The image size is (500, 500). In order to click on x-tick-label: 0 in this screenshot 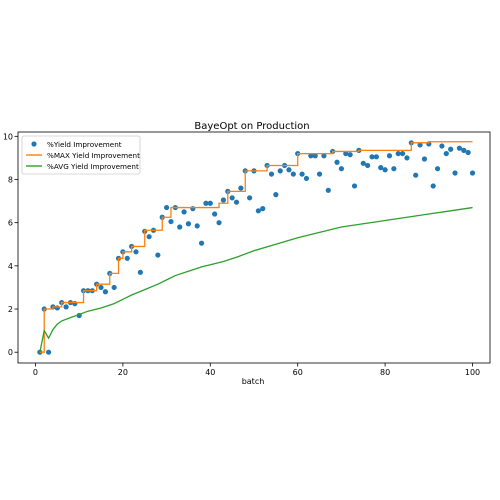, I will do `click(35, 372)`.